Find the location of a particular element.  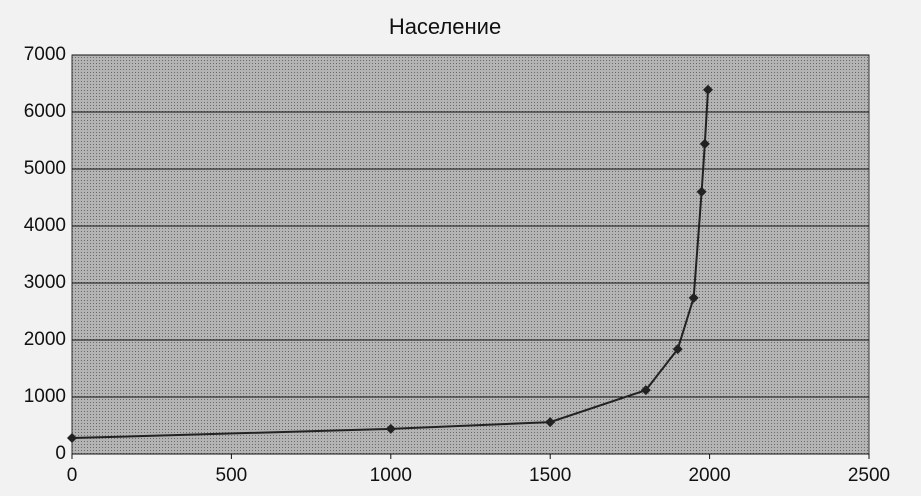

x-tick-label: 2500 is located at coordinates (869, 475).